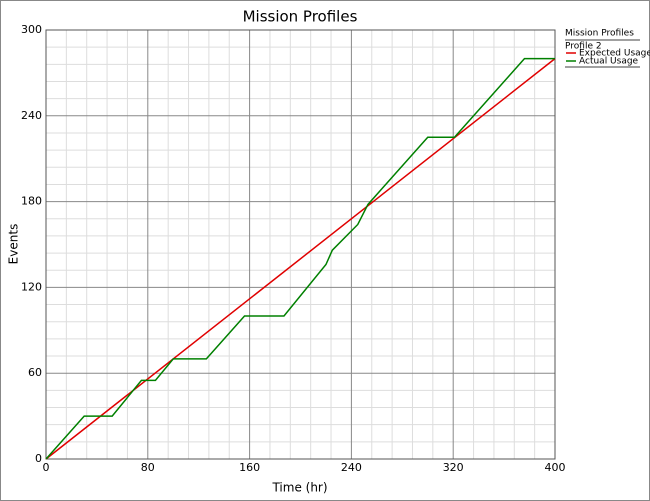 This screenshot has width=650, height=501. What do you see at coordinates (35, 372) in the screenshot?
I see `y-tick-label: 60` at bounding box center [35, 372].